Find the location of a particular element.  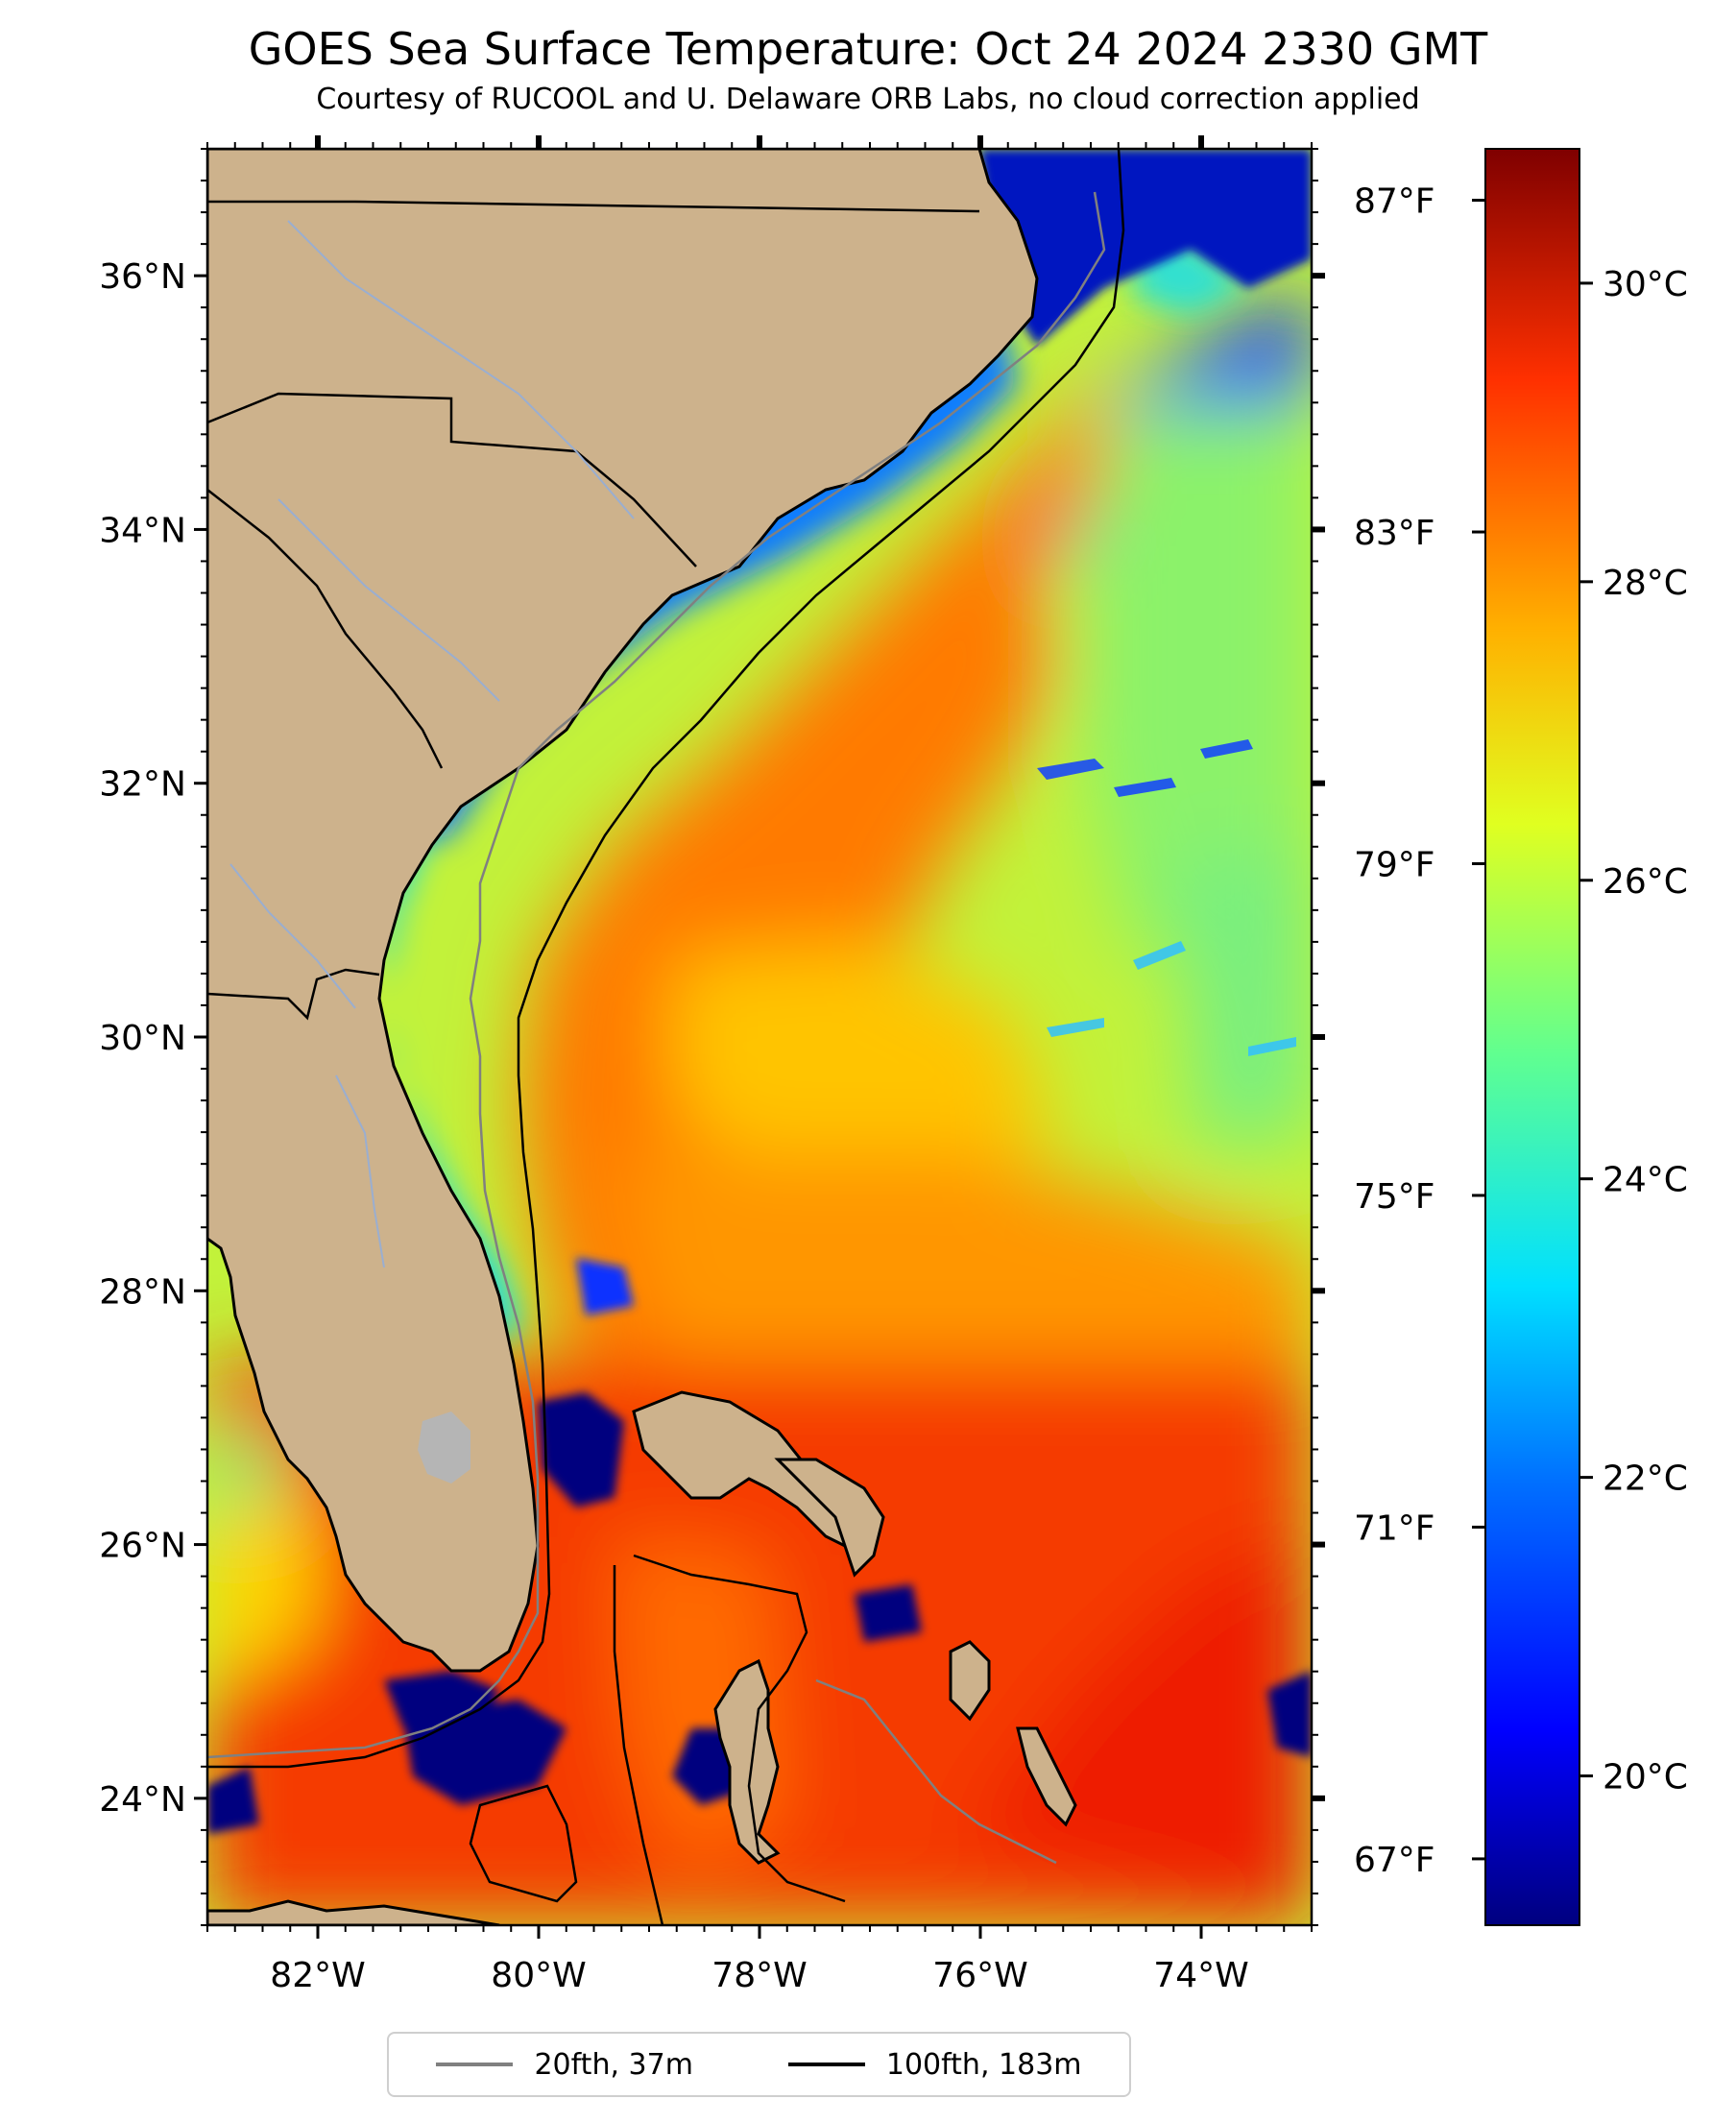

contour-caysal is located at coordinates (523, 1843).